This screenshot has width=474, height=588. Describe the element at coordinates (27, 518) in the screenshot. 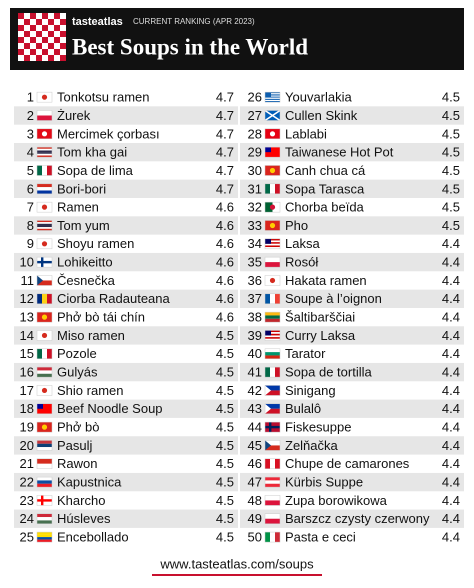

I see `rank: 24` at that location.